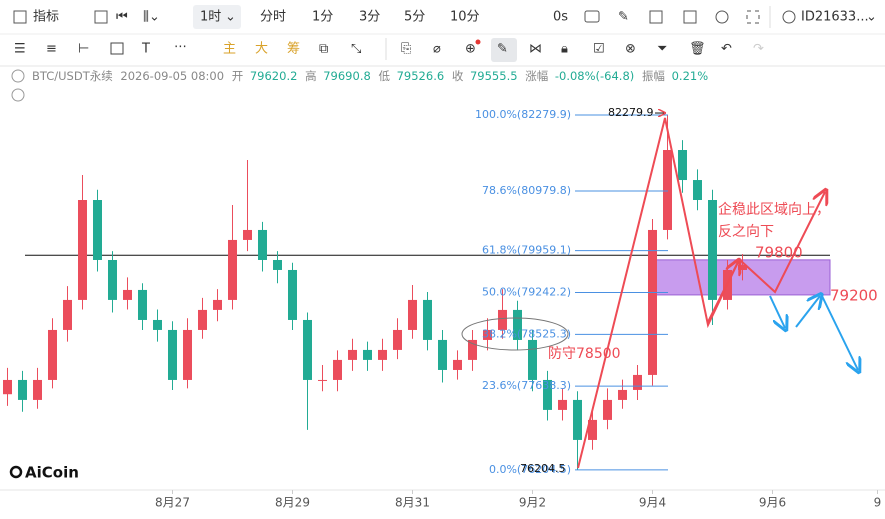 The width and height of the screenshot is (885, 519). What do you see at coordinates (759, 49) in the screenshot?
I see `tool-icon: ↷` at bounding box center [759, 49].